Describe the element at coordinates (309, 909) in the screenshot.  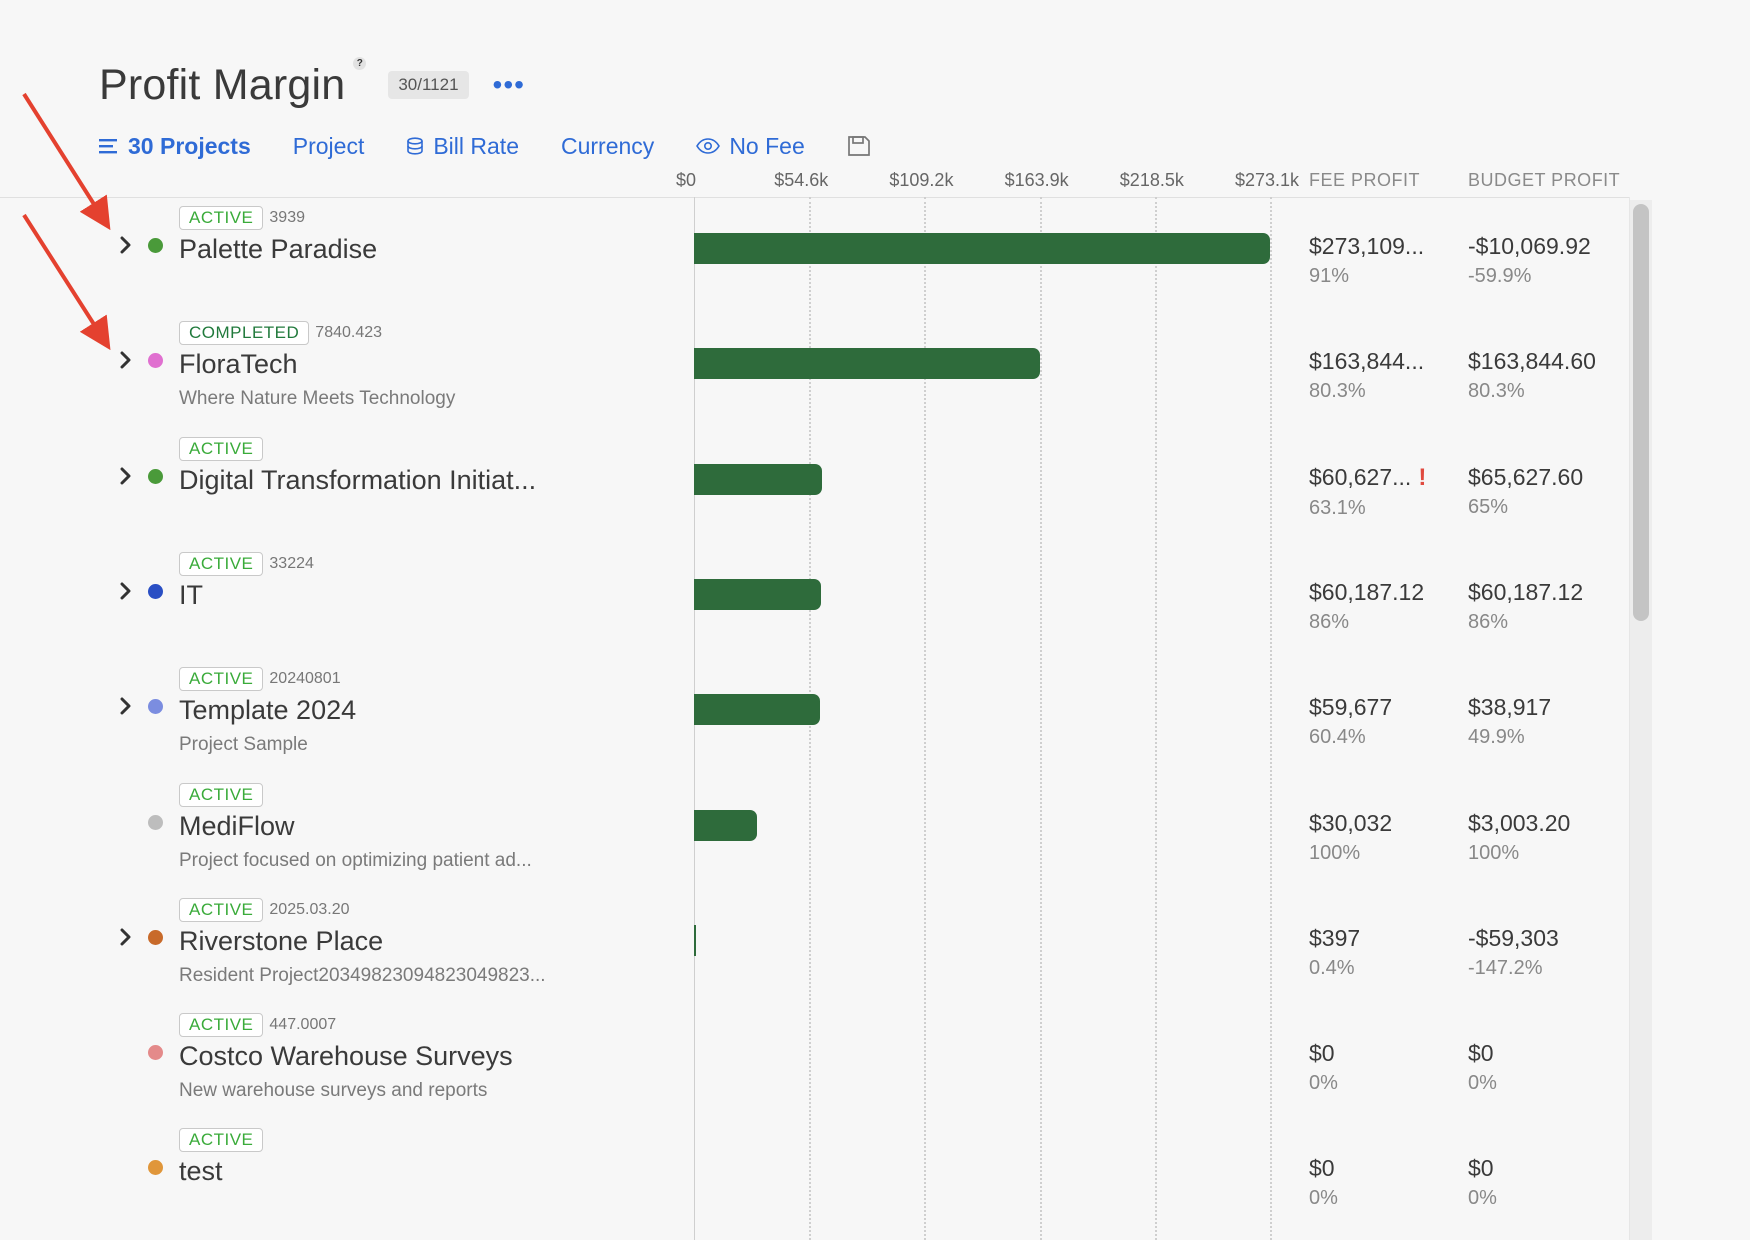
I see `project-code: 2025.03.20` at that location.